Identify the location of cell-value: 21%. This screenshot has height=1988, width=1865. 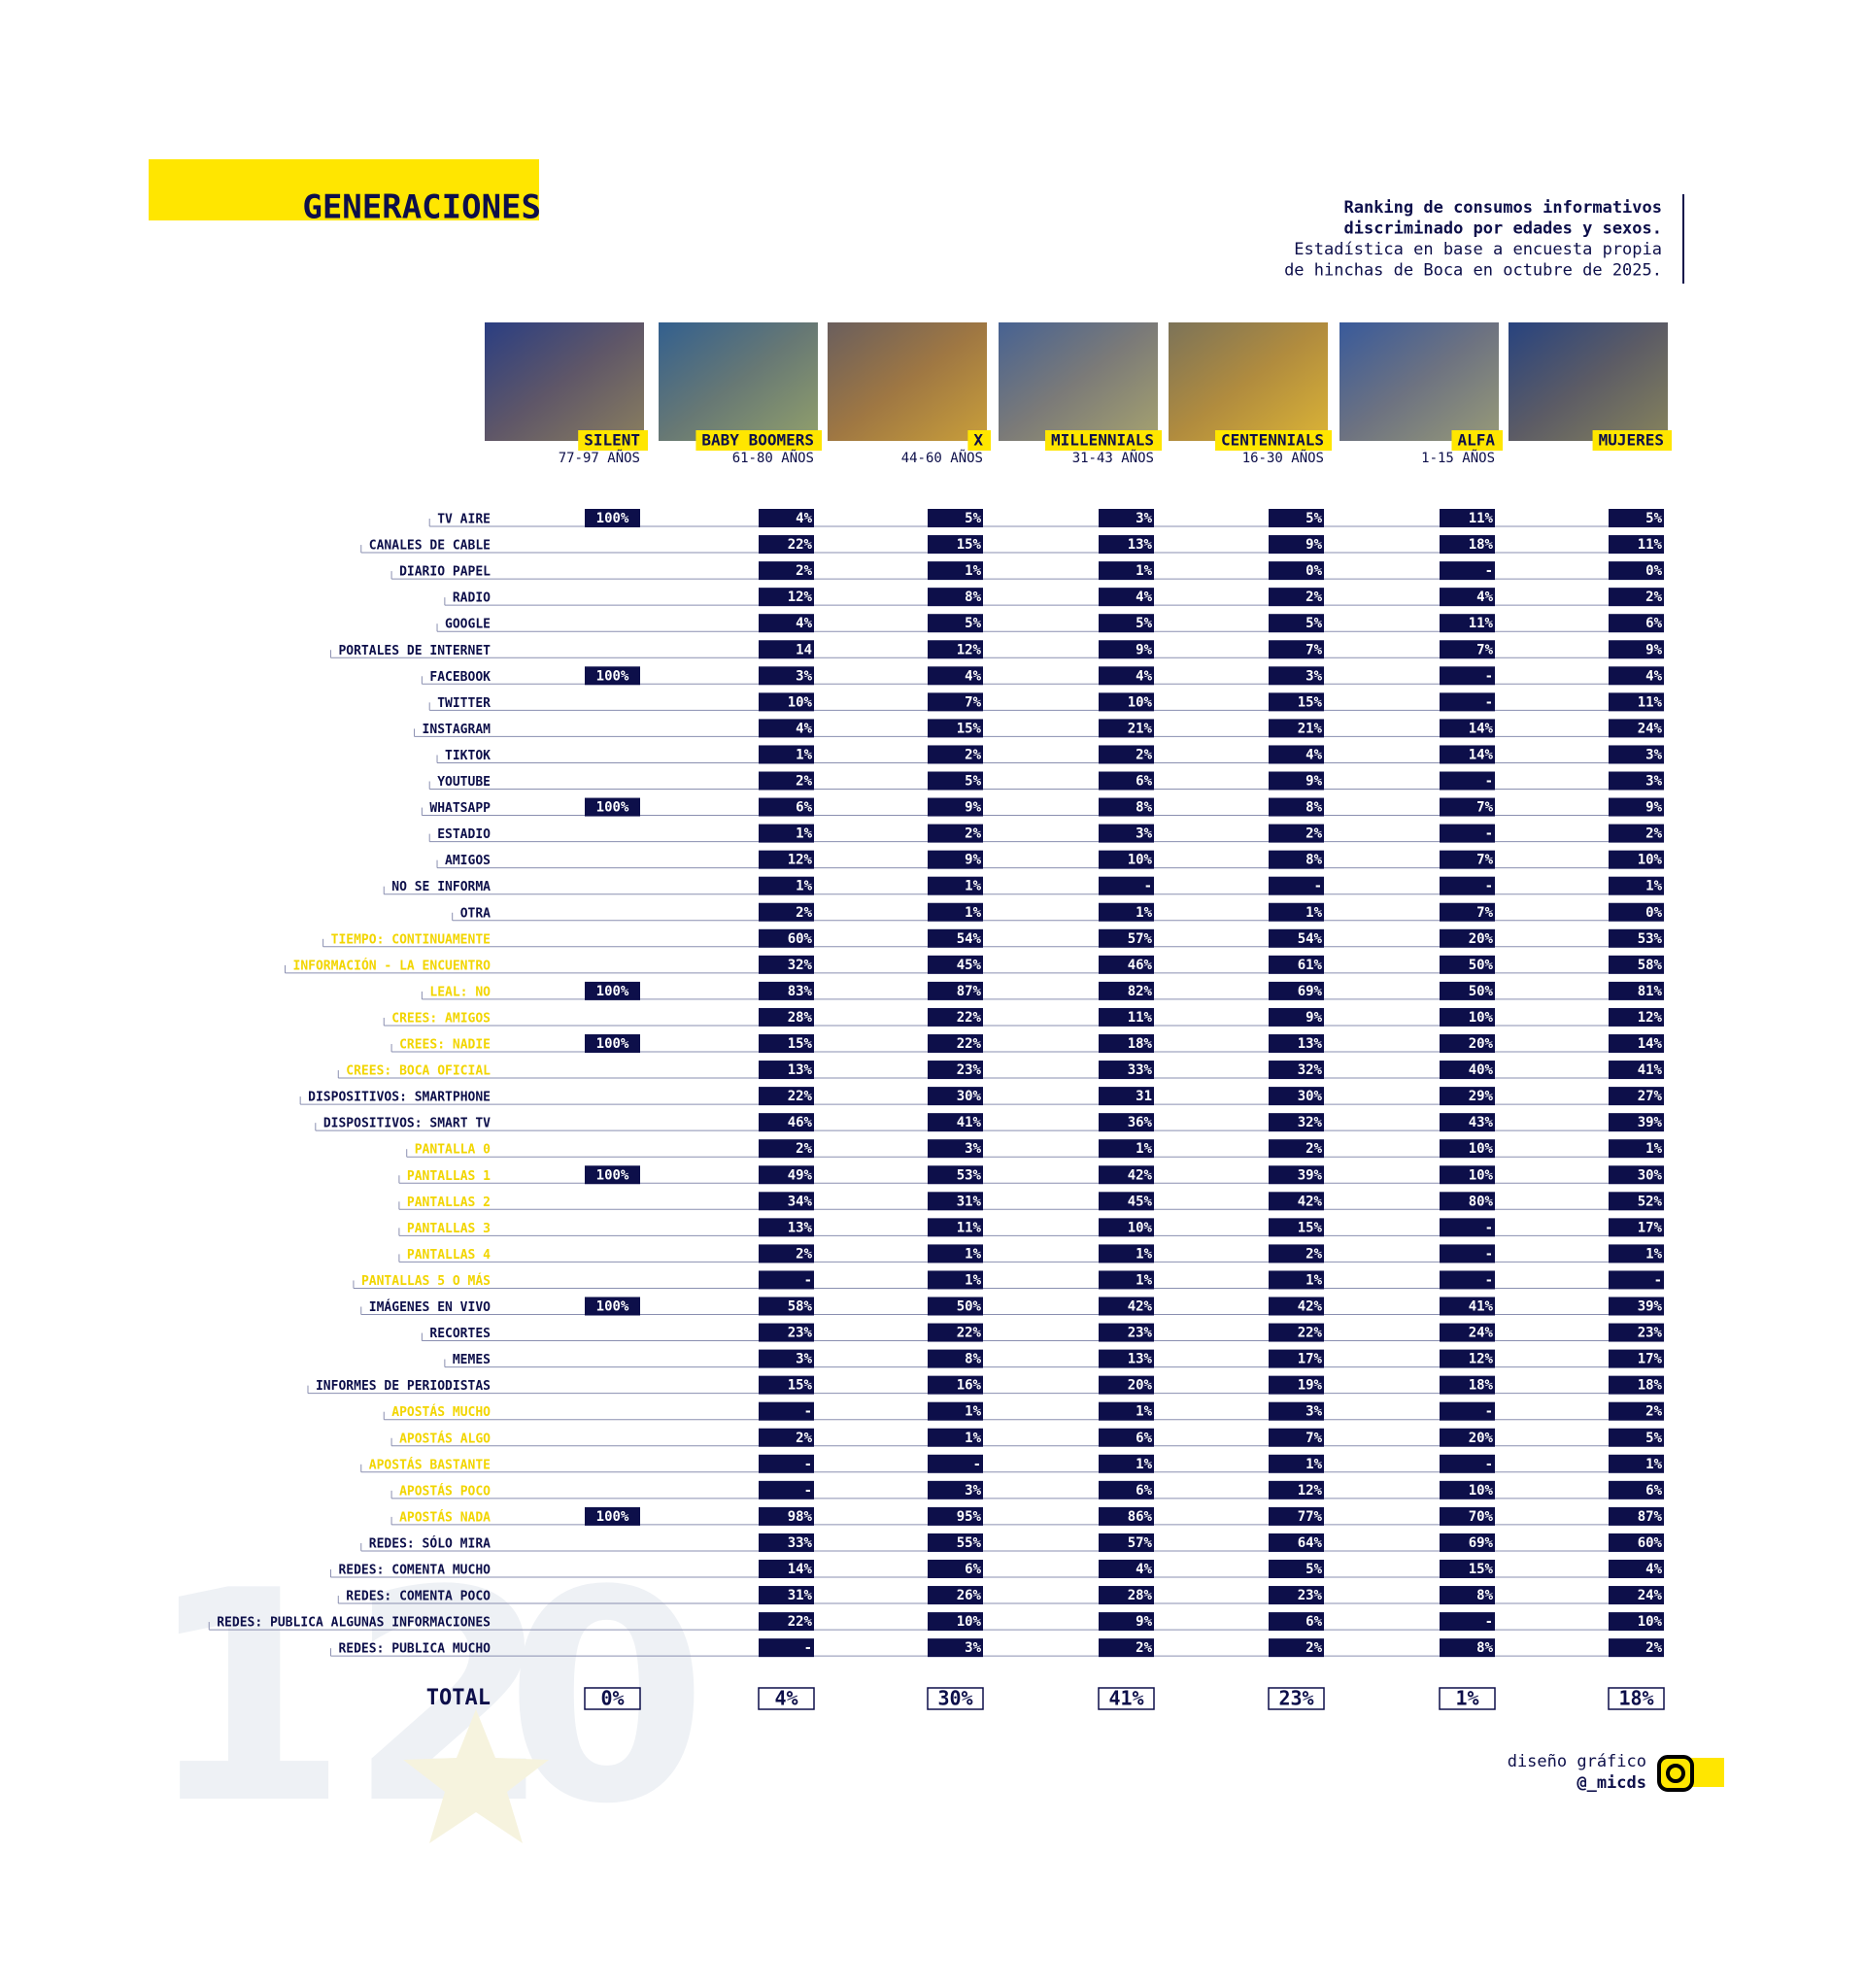
(1310, 728).